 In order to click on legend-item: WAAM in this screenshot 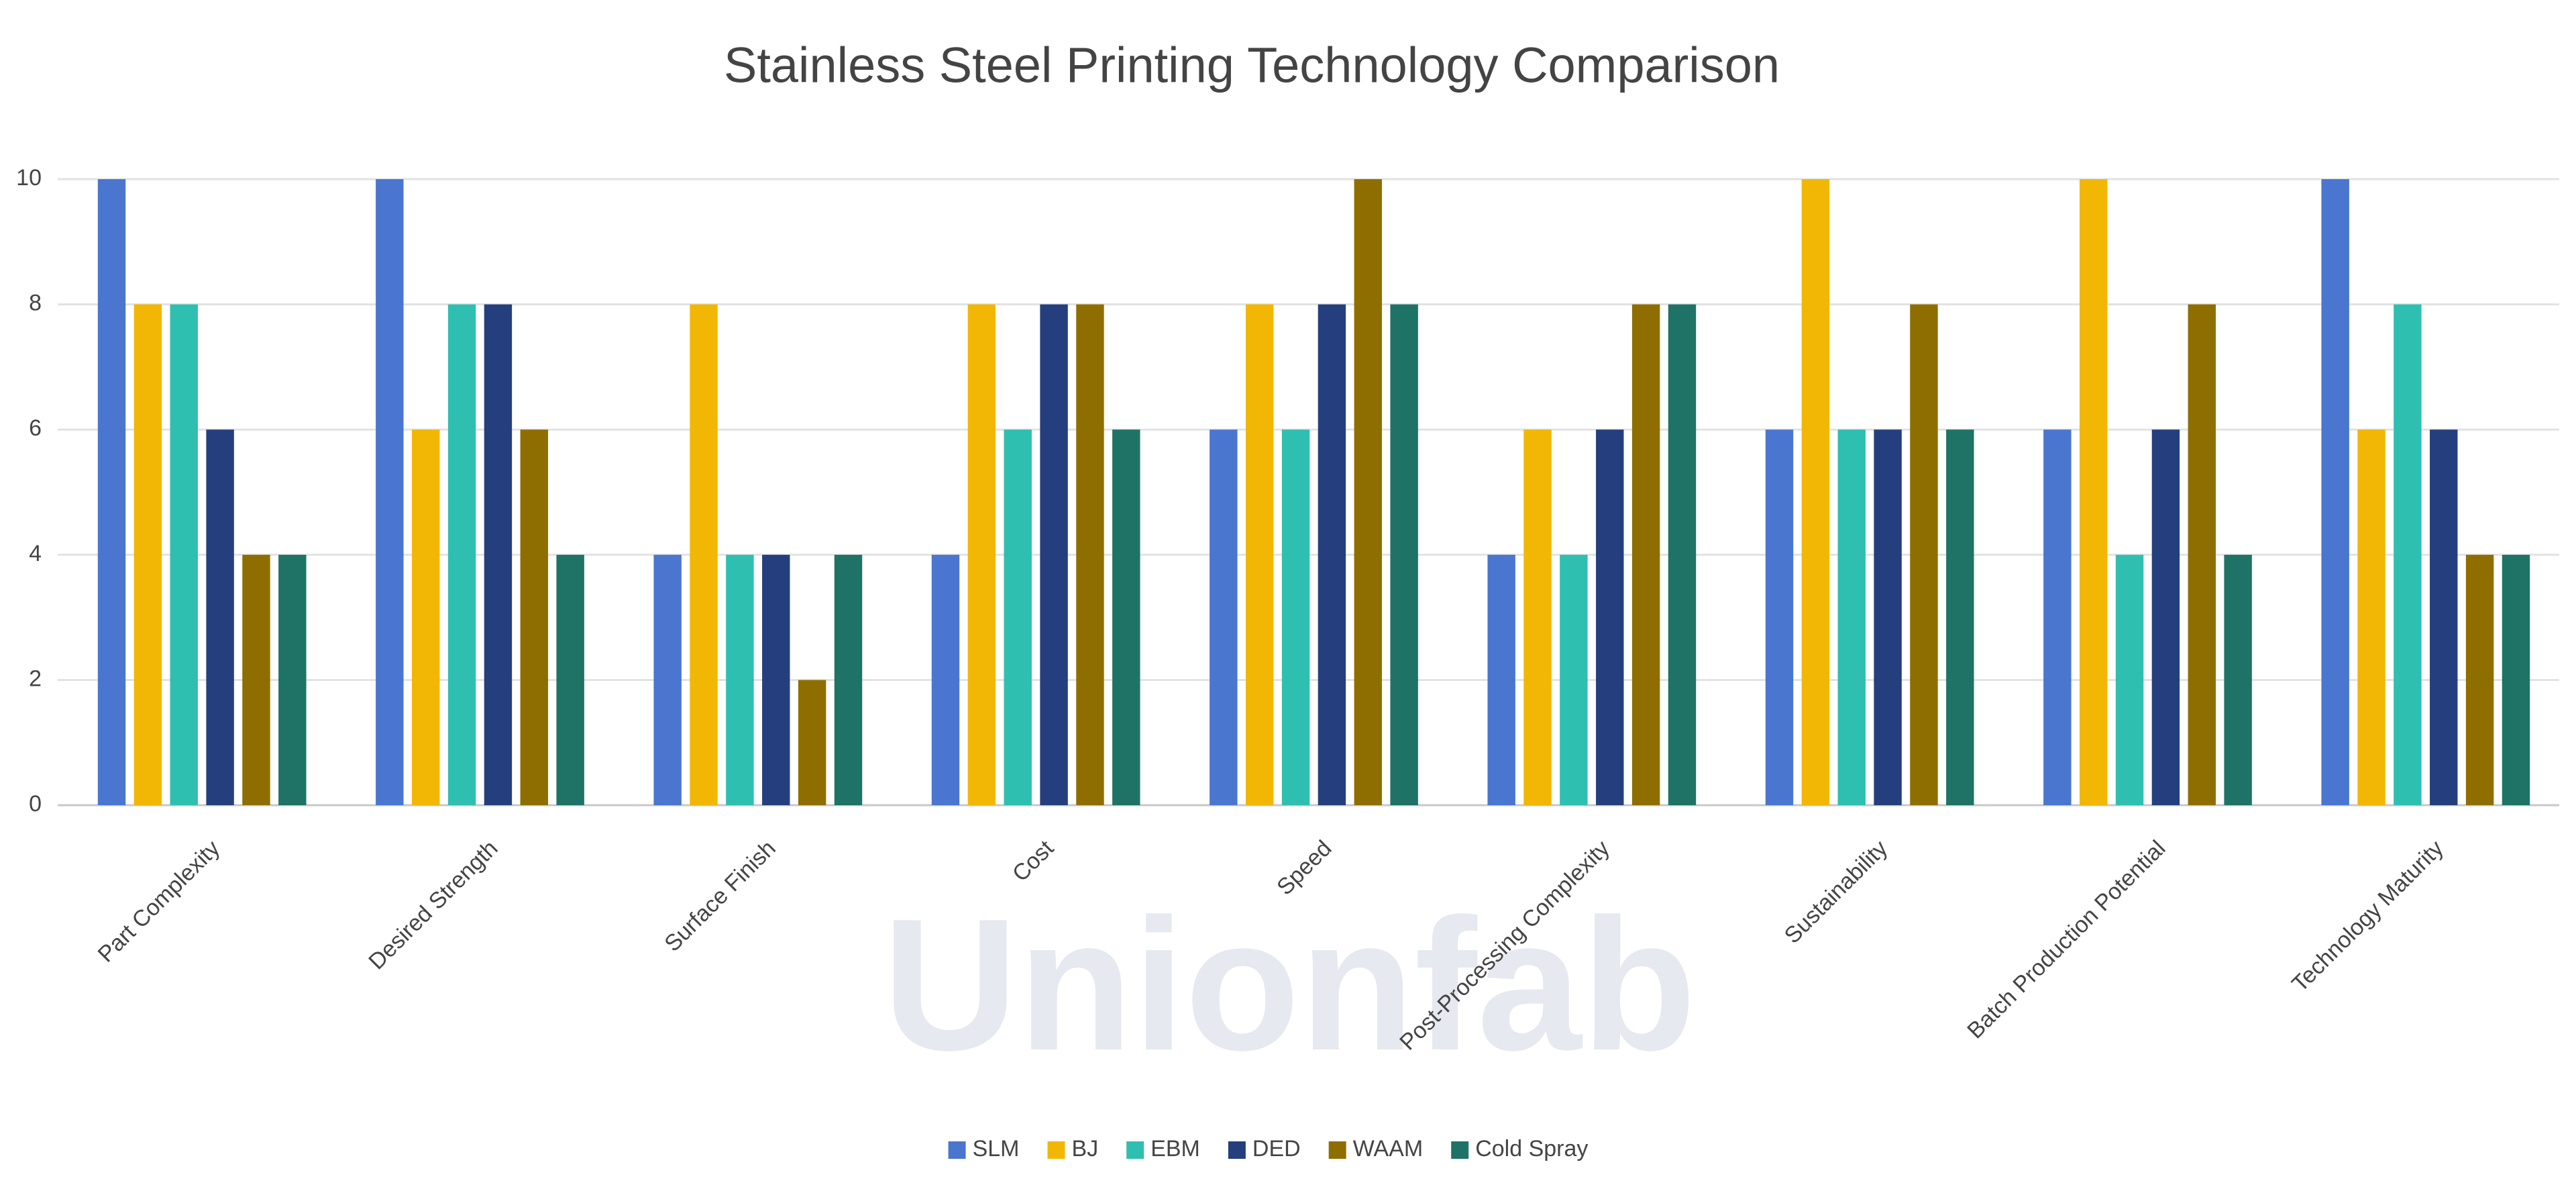, I will do `click(1376, 1149)`.